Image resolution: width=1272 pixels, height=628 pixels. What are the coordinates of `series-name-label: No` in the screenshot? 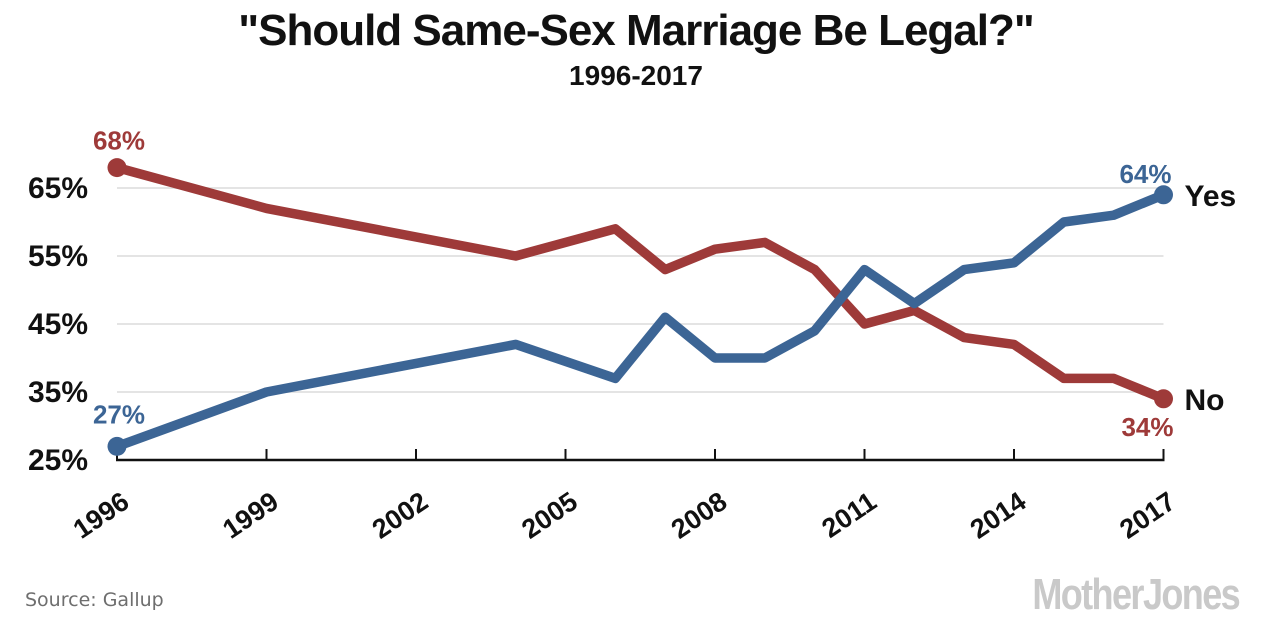 It's located at (1205, 400).